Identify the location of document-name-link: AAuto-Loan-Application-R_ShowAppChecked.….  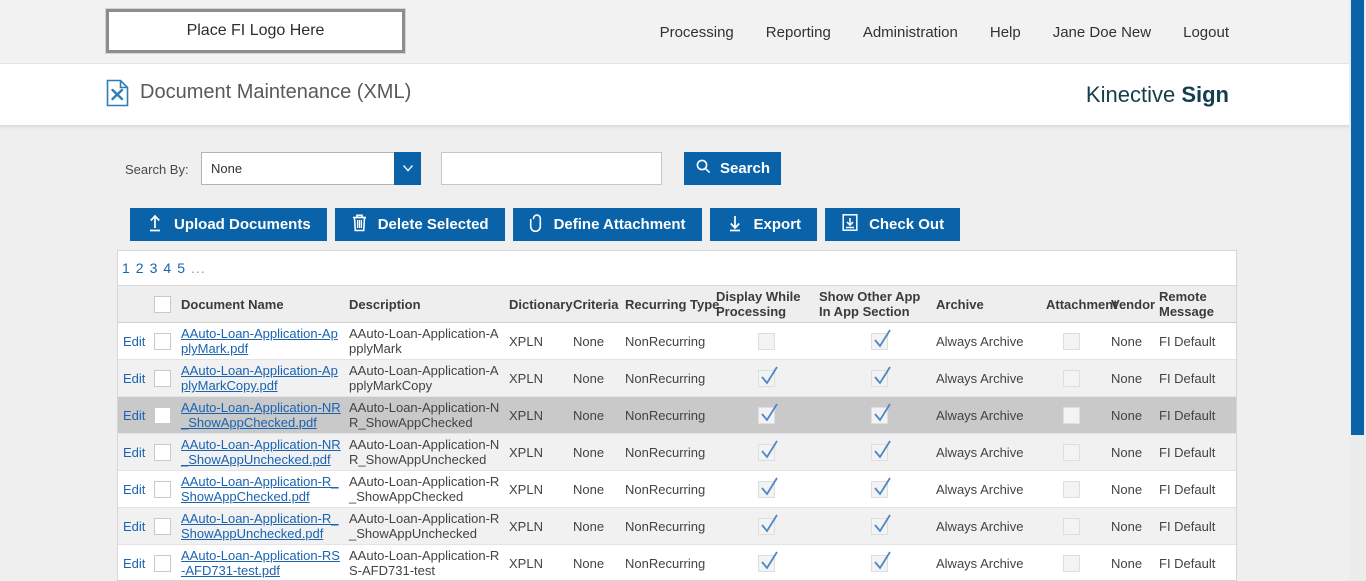
(260, 489).